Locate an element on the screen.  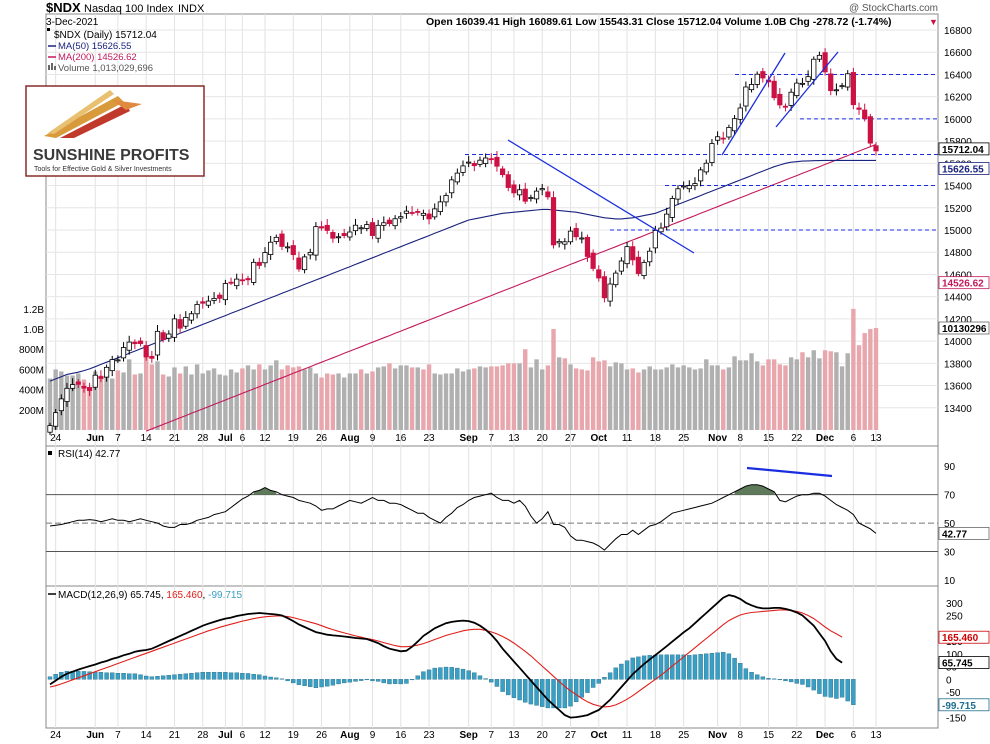
x-tick-label-price: 14 is located at coordinates (147, 438).